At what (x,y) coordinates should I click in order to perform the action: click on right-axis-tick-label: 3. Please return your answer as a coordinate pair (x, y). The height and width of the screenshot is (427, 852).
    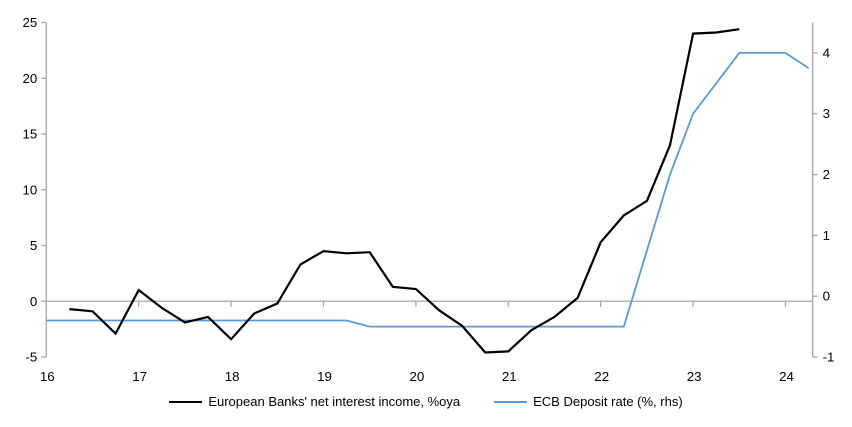
    Looking at the image, I should click on (826, 113).